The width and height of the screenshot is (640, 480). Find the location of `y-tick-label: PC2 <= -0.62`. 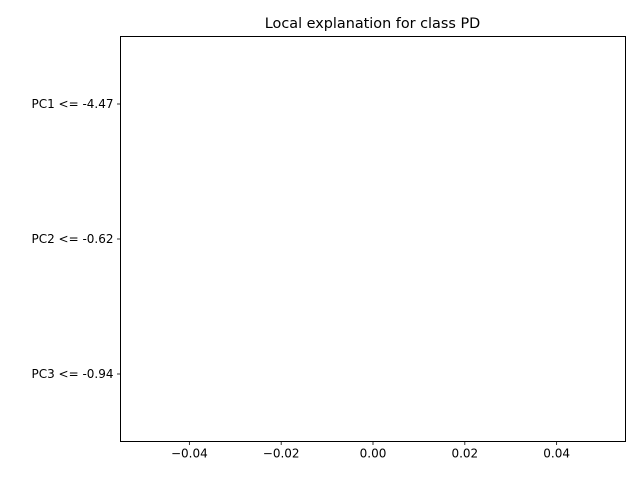

y-tick-label: PC2 <= -0.62 is located at coordinates (72, 239).